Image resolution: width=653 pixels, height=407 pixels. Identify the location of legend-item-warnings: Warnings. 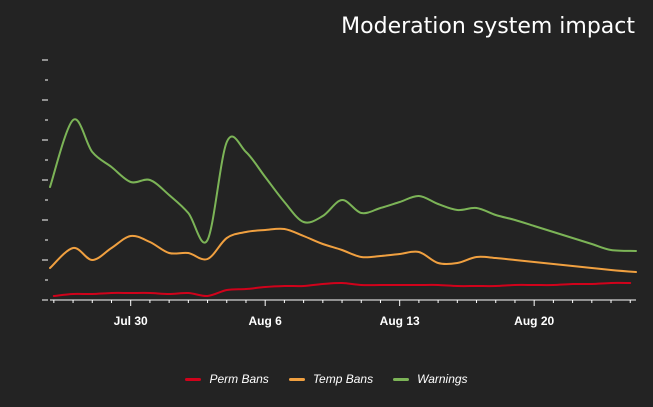
(430, 379).